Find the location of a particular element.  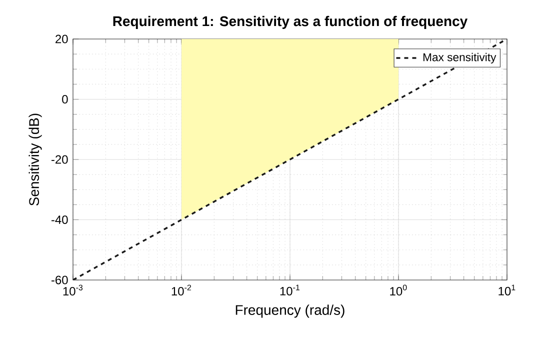

y-tick-label: -40 is located at coordinates (59, 219).